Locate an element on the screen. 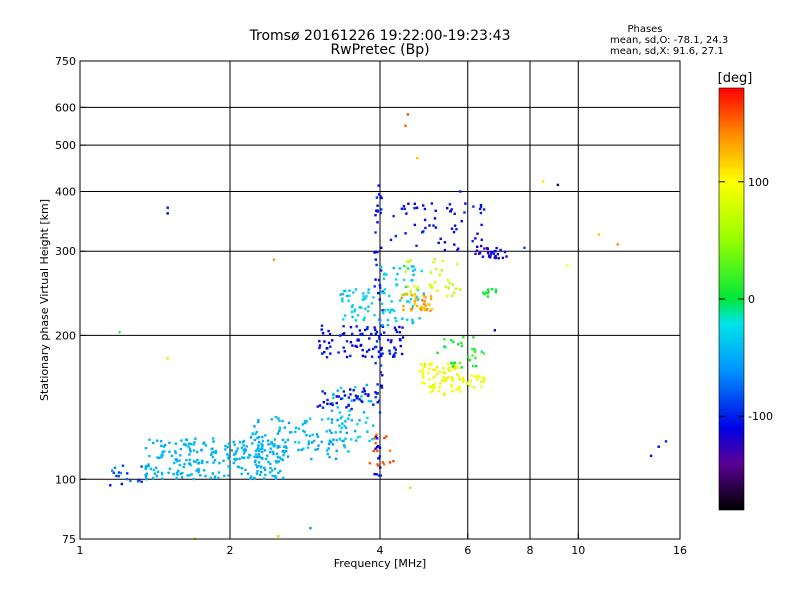  x-tick-label: 2 is located at coordinates (230, 550).